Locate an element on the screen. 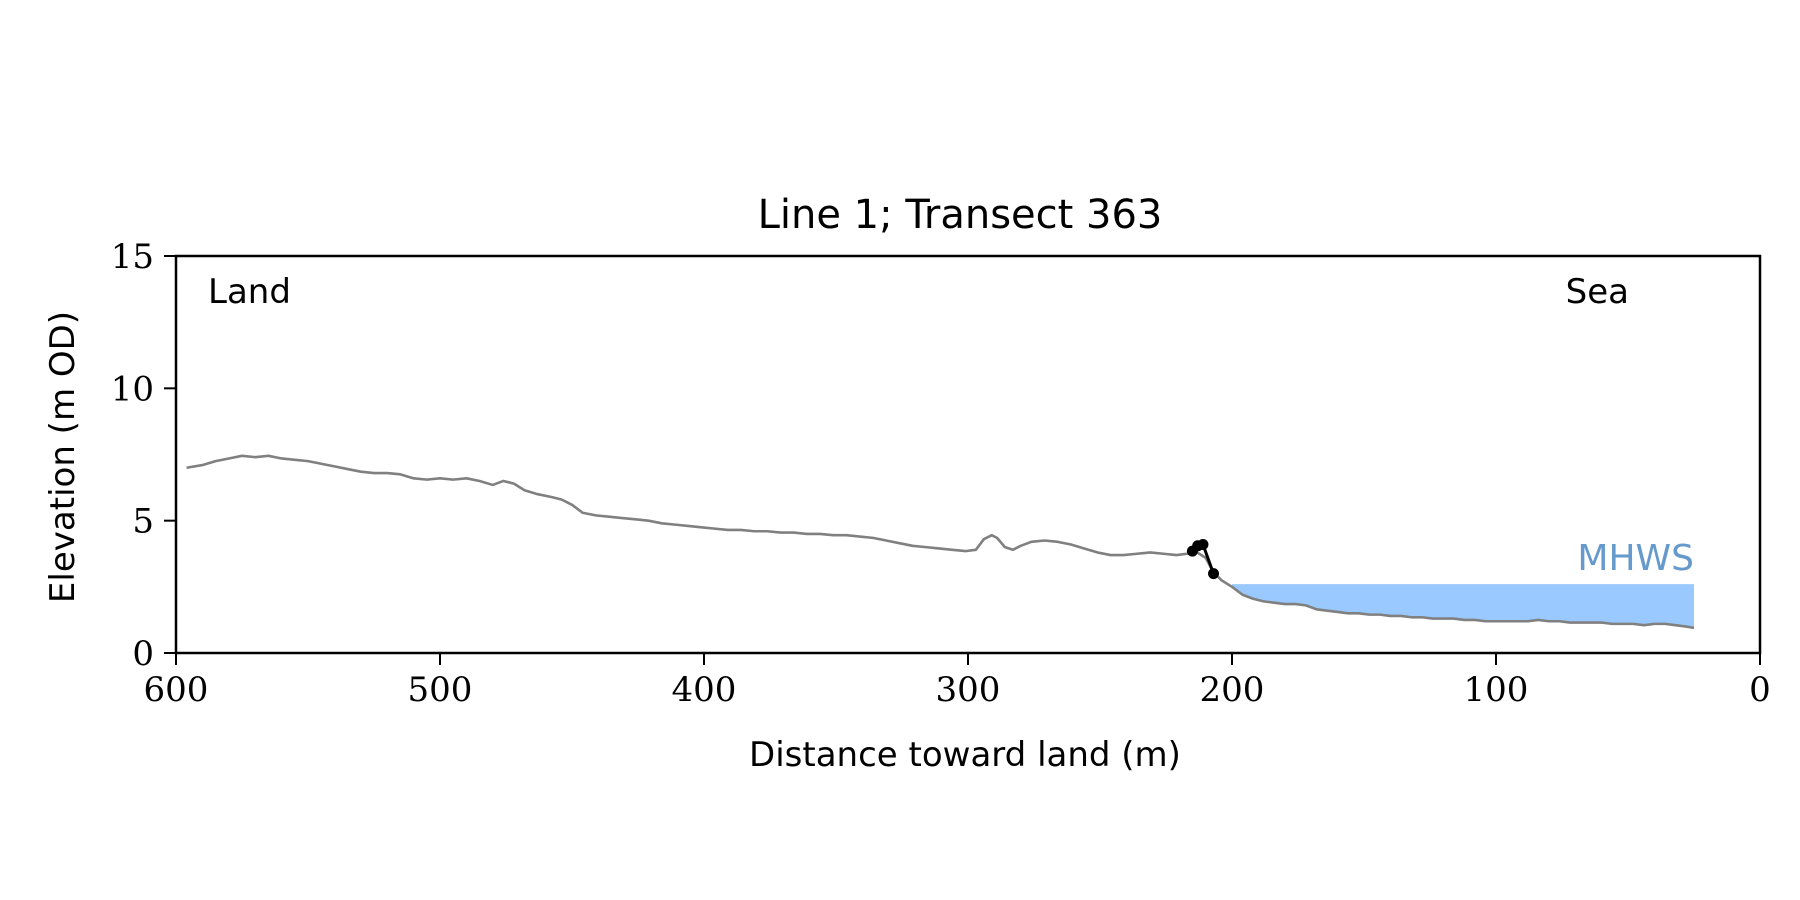  x-tick-label: 200 is located at coordinates (1232, 690).